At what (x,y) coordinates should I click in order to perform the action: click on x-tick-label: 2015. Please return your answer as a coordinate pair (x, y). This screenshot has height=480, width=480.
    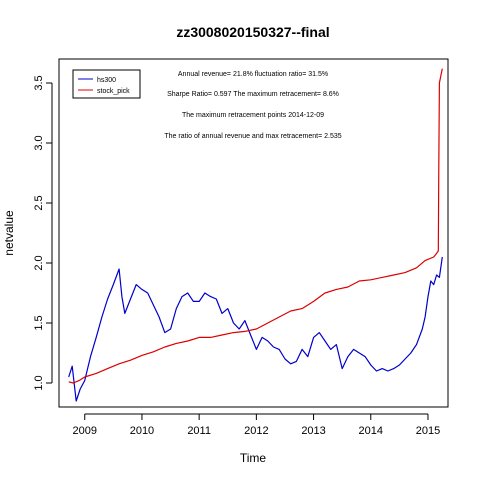
    Looking at the image, I should click on (428, 431).